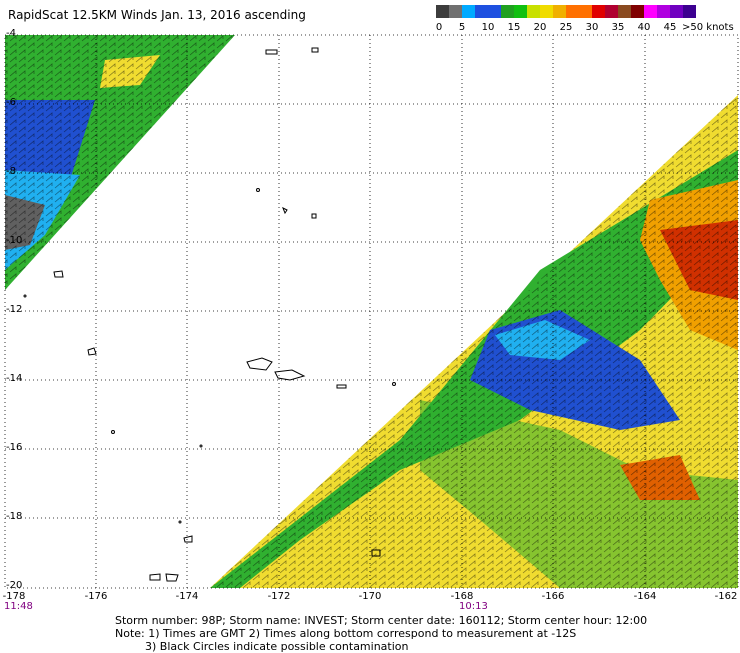 The width and height of the screenshot is (740, 653). Describe the element at coordinates (14, 309) in the screenshot. I see `lat-label: -12` at that location.